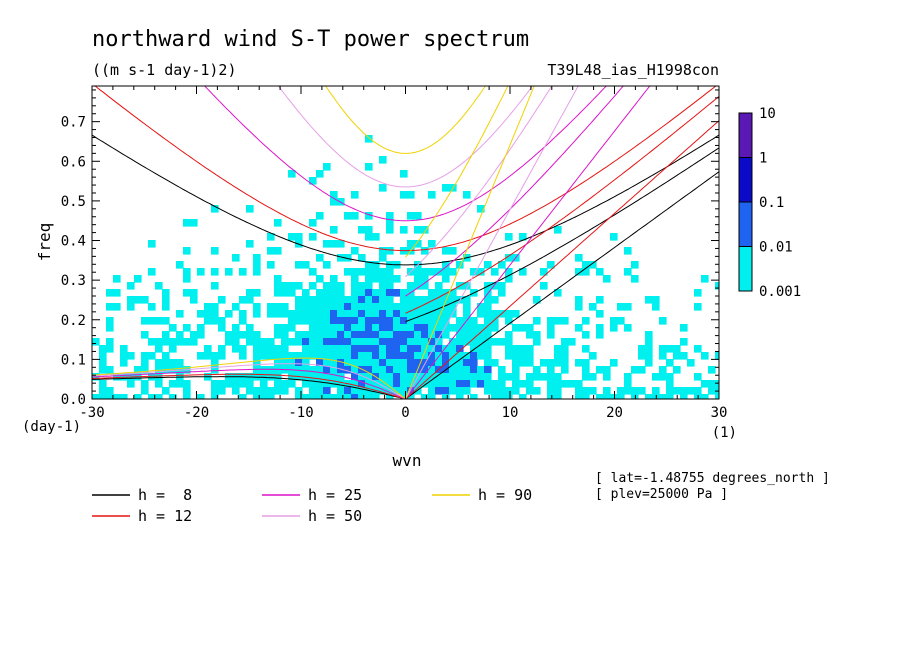  What do you see at coordinates (310, 39) in the screenshot?
I see `chart-title: northward wind S-T power spectrum` at bounding box center [310, 39].